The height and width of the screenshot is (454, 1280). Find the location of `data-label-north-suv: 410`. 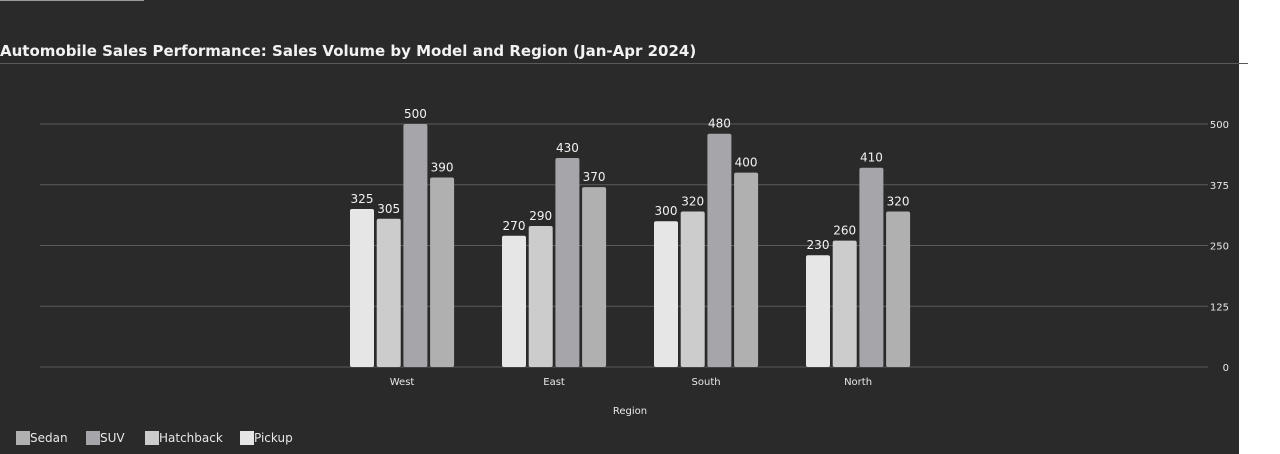

data-label-north-suv: 410 is located at coordinates (871, 158).